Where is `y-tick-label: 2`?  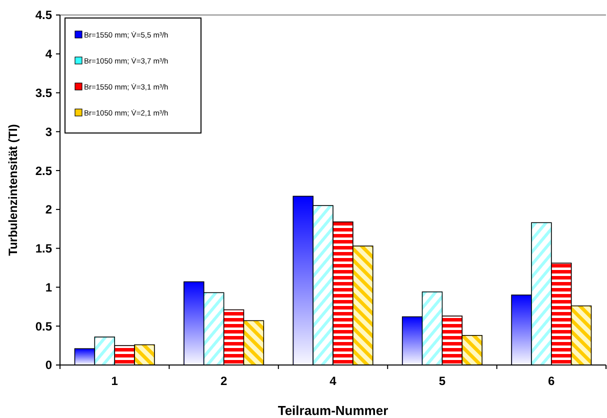 y-tick-label: 2 is located at coordinates (48, 209).